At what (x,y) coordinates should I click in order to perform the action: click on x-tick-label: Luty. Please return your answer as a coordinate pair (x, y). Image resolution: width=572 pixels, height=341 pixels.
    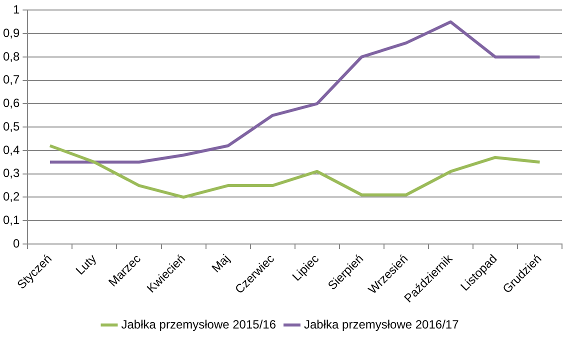
    Looking at the image, I should click on (85, 265).